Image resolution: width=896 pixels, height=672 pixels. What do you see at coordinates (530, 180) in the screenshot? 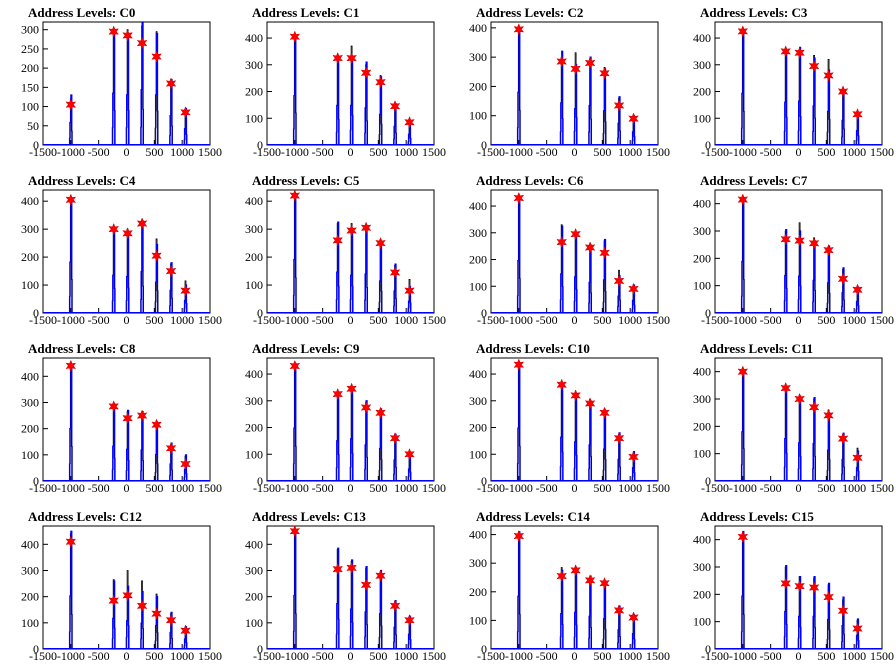
I see `chart-title: Address Levels: C6` at bounding box center [530, 180].